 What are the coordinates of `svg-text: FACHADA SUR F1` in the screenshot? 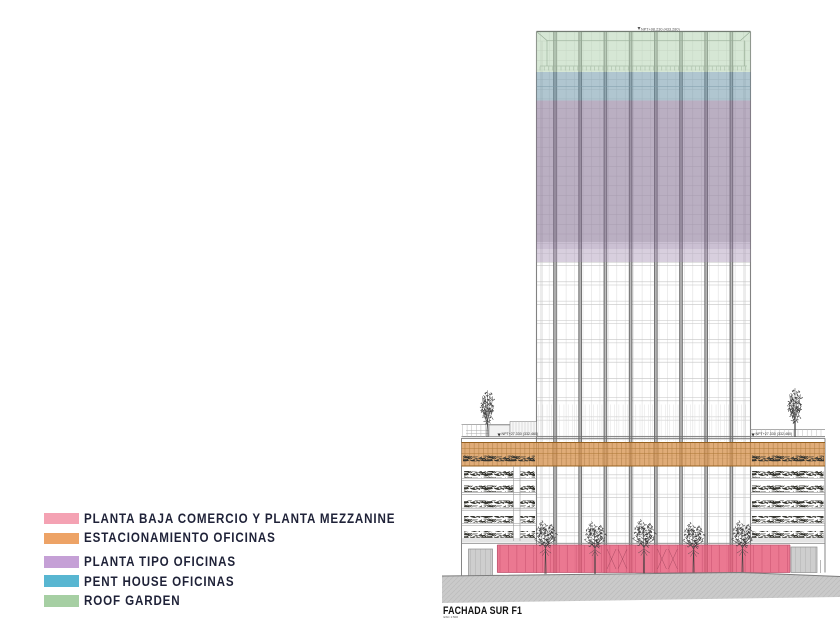 It's located at (482, 611).